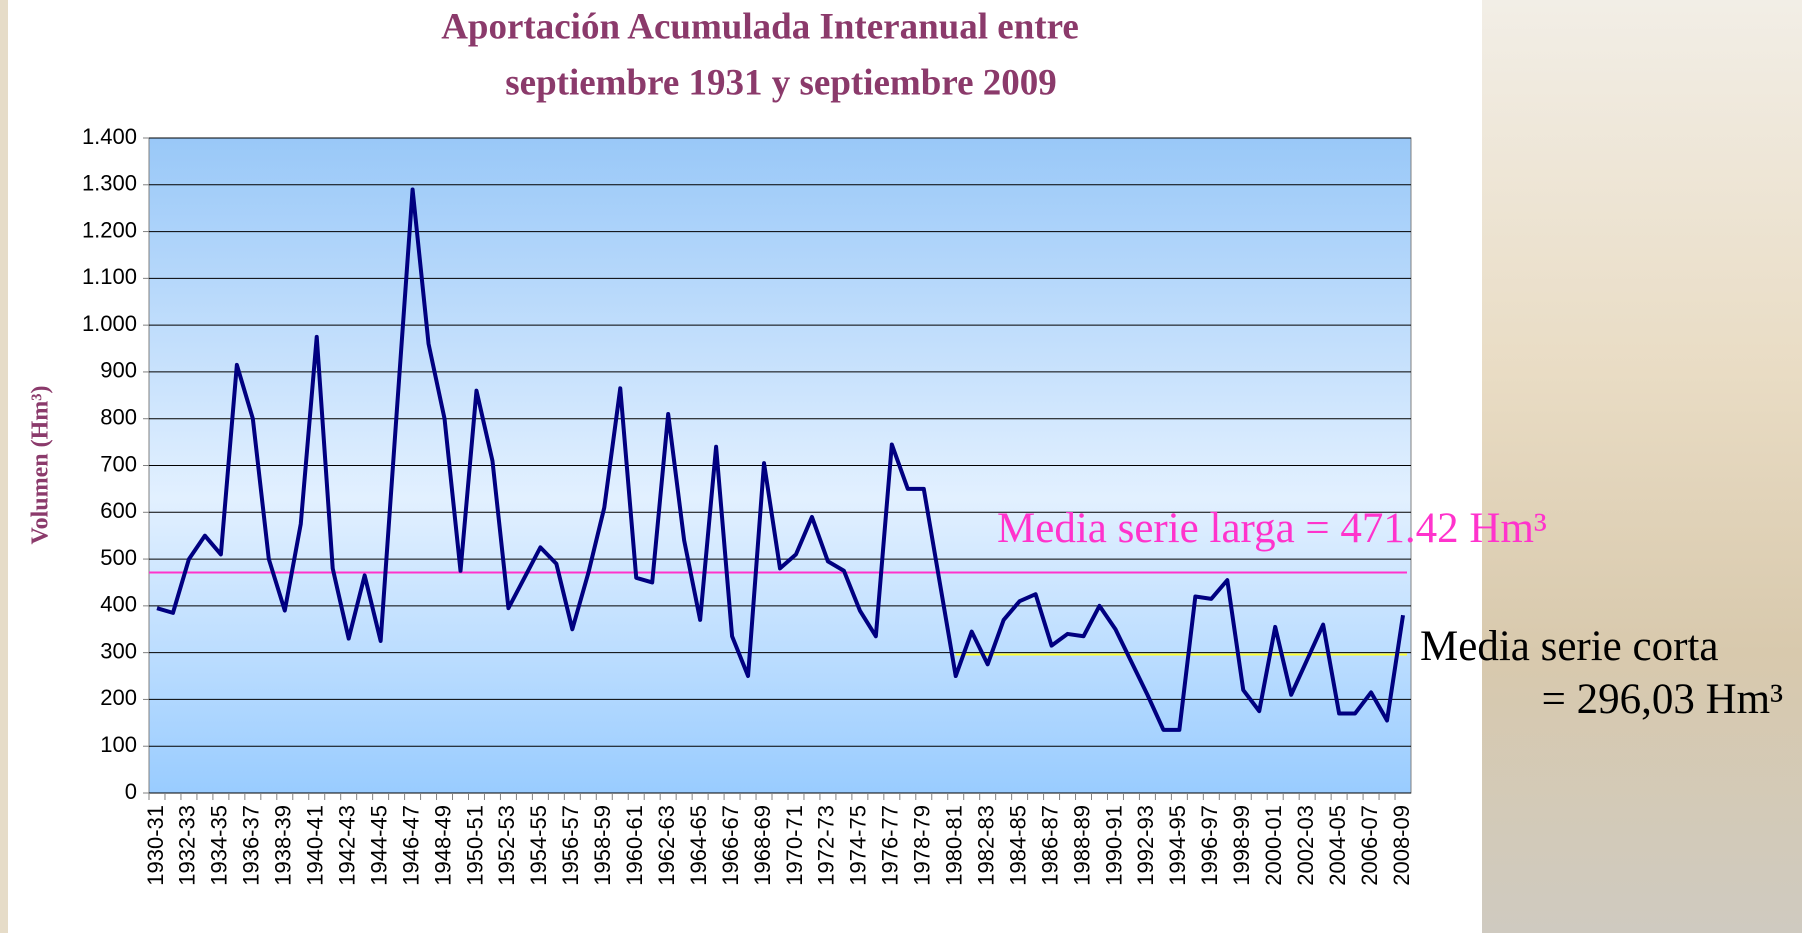 This screenshot has width=1802, height=933. Describe the element at coordinates (118, 744) in the screenshot. I see `y-tick-label: 100` at that location.